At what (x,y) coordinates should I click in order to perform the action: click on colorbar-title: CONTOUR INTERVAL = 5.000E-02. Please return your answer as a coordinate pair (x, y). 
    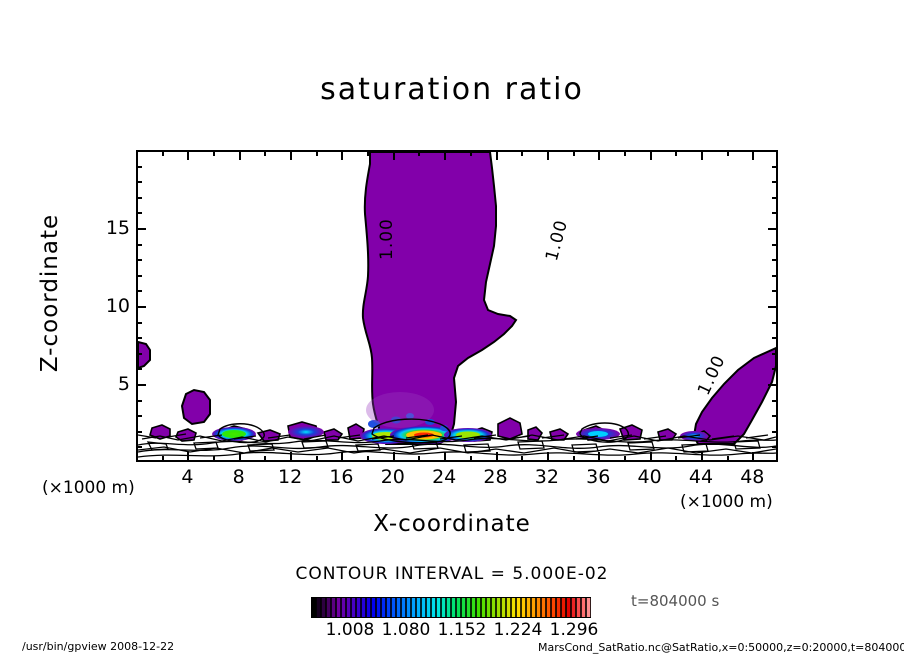
    Looking at the image, I should click on (452, 574).